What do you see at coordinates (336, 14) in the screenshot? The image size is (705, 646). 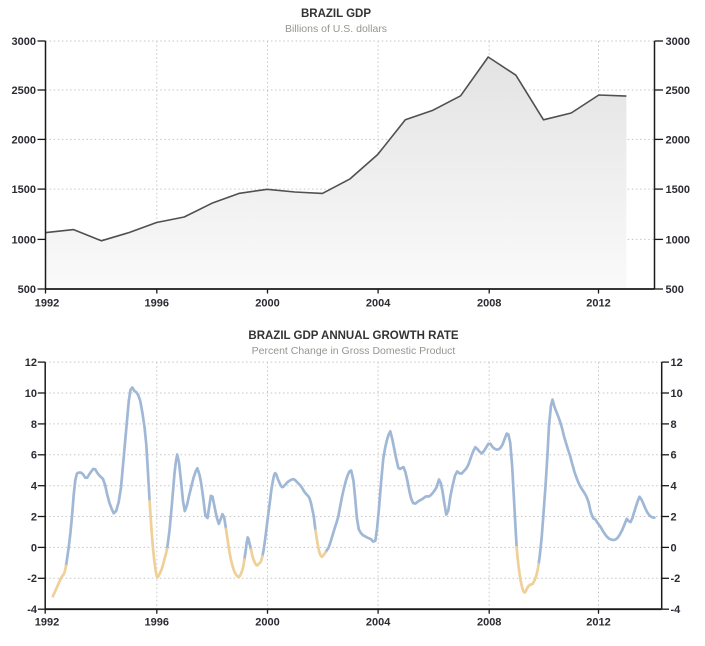 I see `svg-text: BRAZIL GDP` at bounding box center [336, 14].